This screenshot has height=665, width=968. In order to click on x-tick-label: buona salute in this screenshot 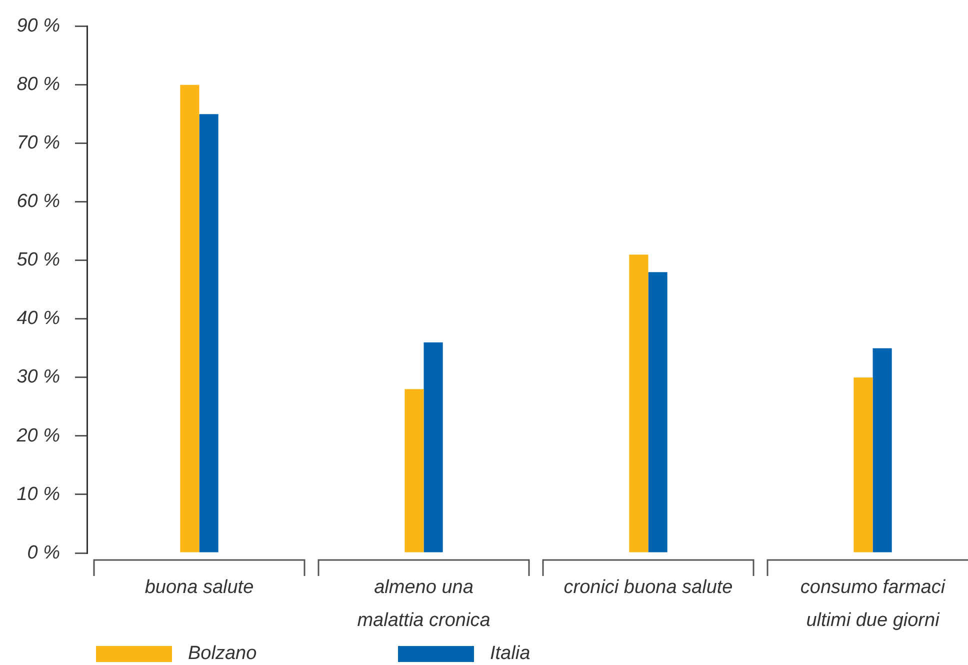, I will do `click(199, 587)`.